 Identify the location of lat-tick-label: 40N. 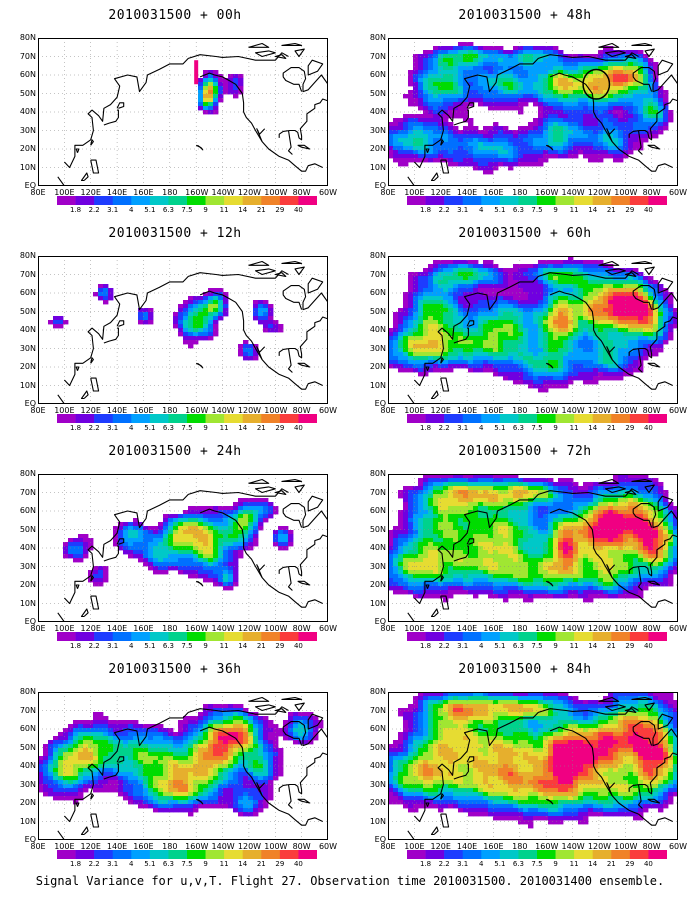
(377, 111).